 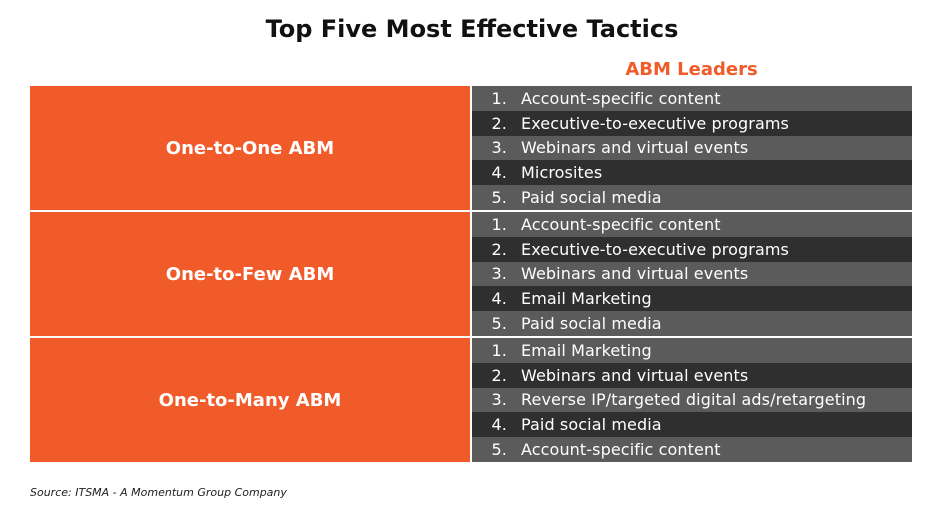 What do you see at coordinates (692, 425) in the screenshot?
I see `tactic-item: 4. Paid social media` at bounding box center [692, 425].